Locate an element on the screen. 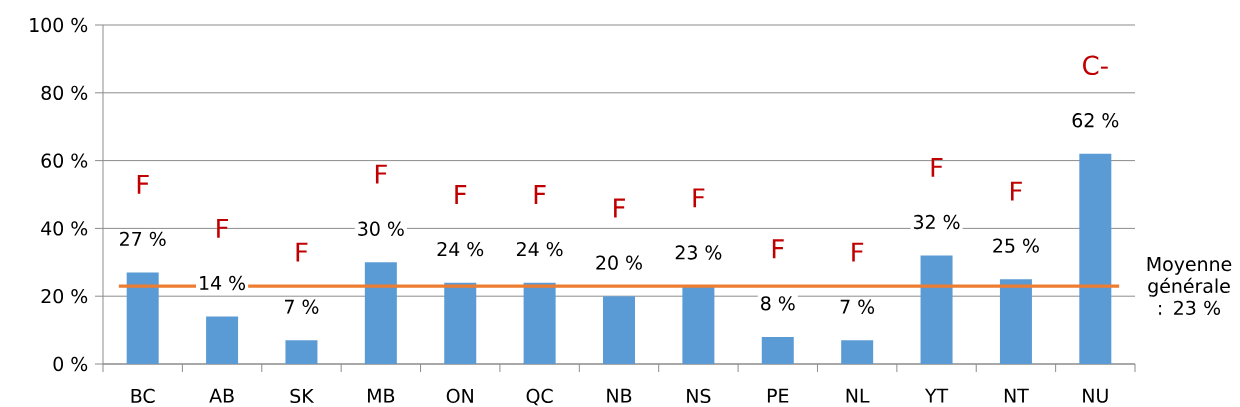 This screenshot has height=407, width=1240. data-label: 25 % is located at coordinates (1016, 245).